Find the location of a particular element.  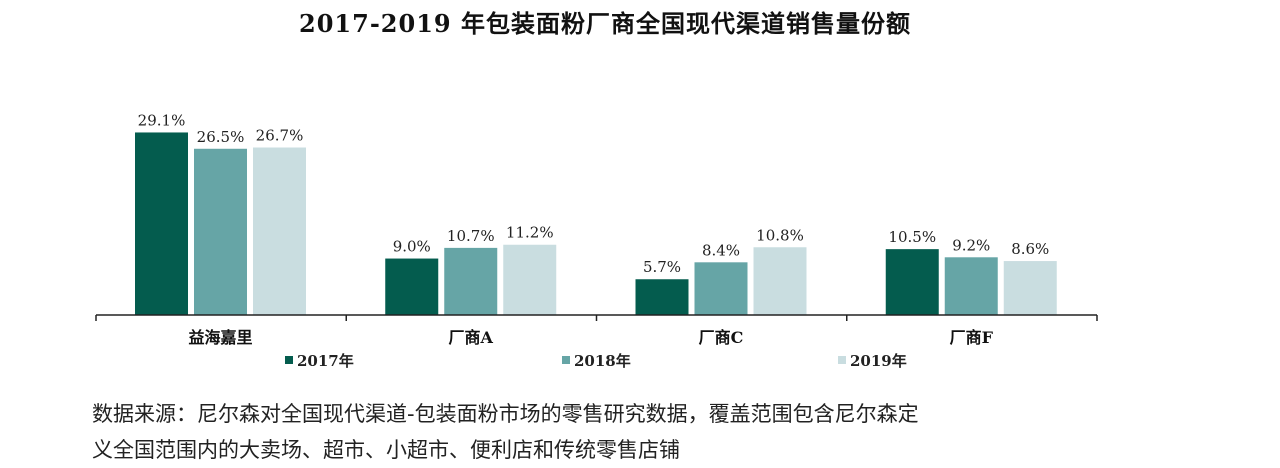

category-label-4: 厂商F is located at coordinates (972, 337).